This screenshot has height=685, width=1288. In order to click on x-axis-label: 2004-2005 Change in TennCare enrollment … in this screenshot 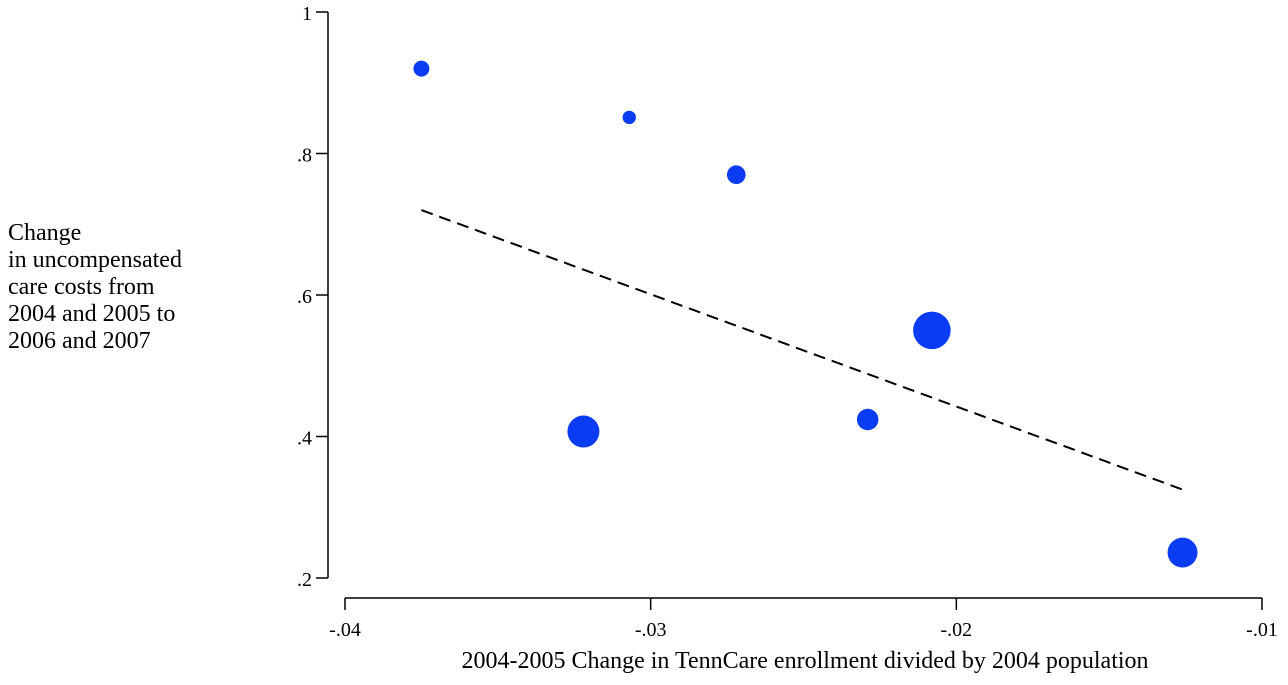, I will do `click(805, 661)`.